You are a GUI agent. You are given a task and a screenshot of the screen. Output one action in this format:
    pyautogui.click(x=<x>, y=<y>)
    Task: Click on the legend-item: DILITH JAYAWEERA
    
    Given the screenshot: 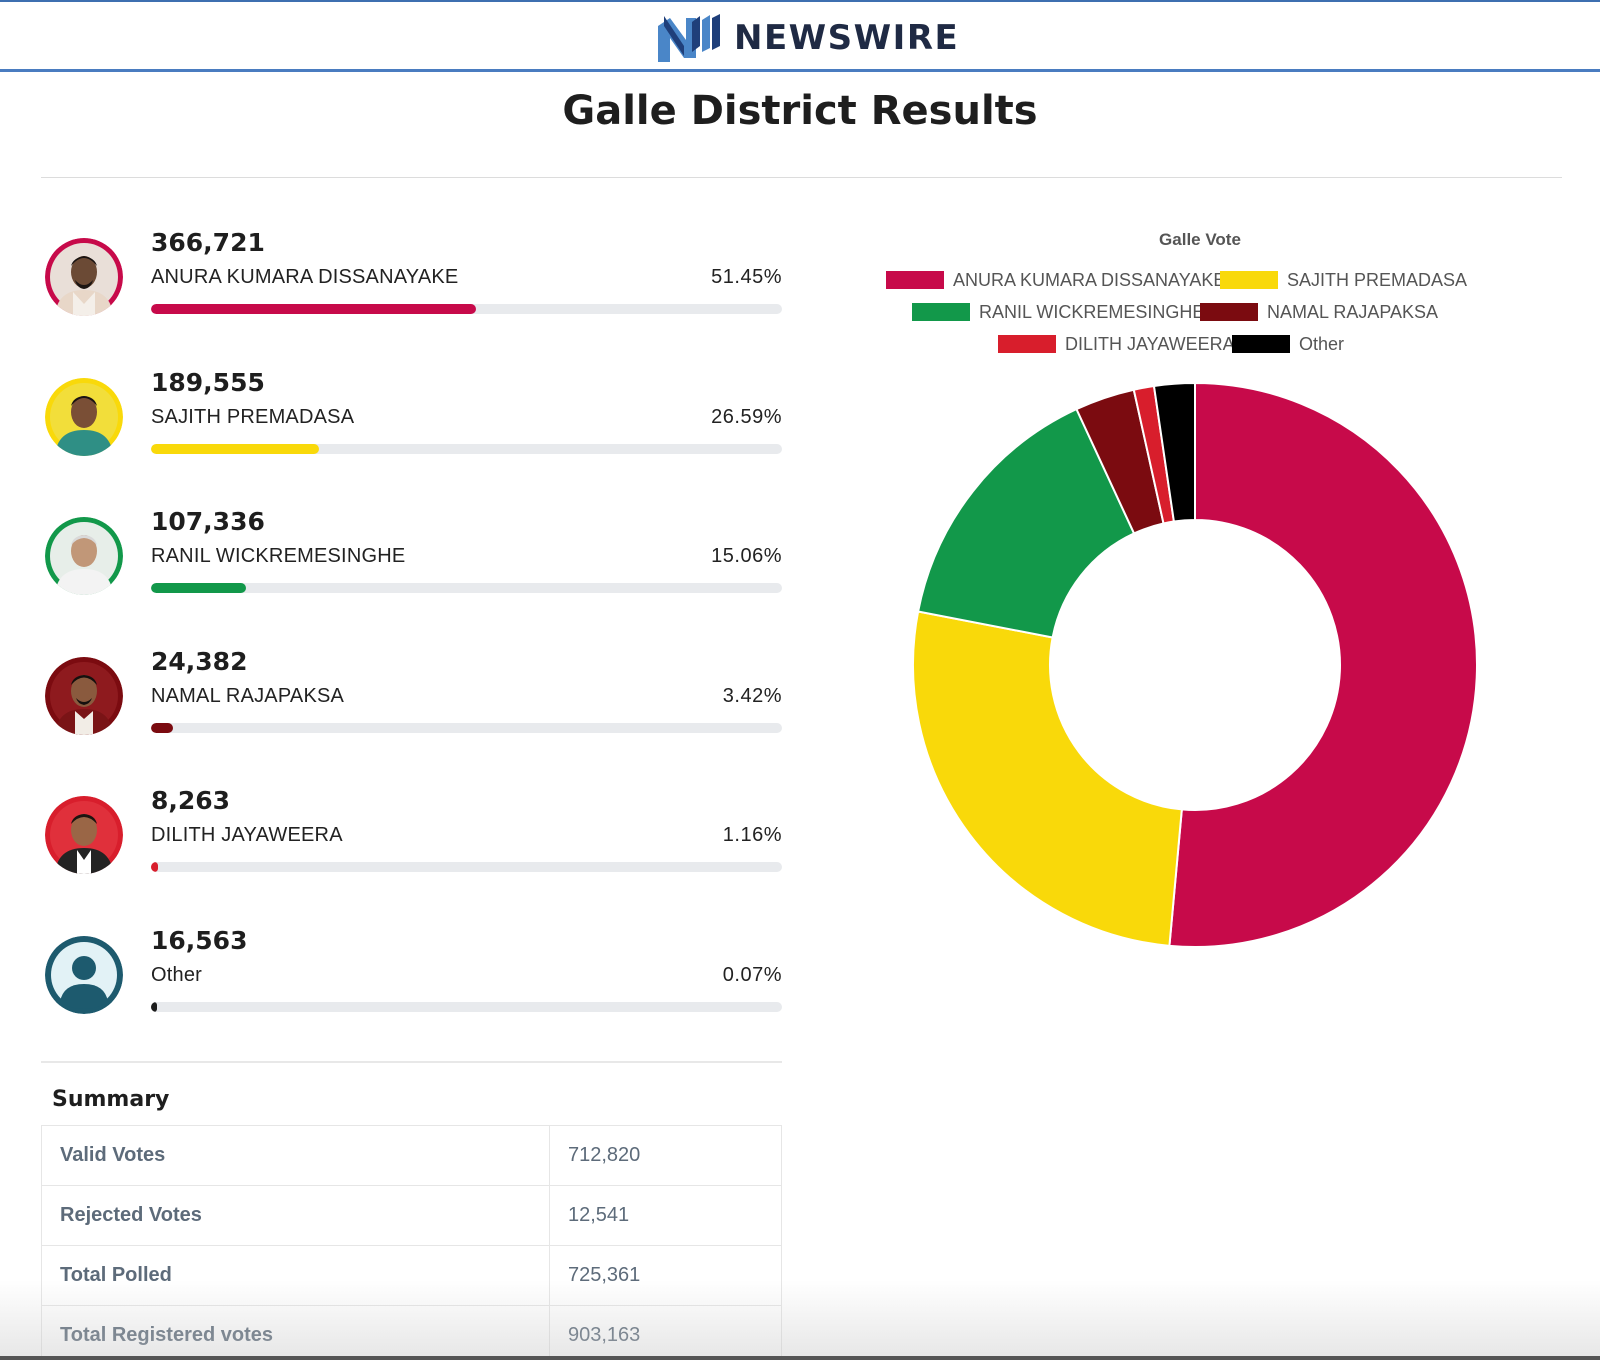 What is the action you would take?
    pyautogui.click(x=1116, y=344)
    